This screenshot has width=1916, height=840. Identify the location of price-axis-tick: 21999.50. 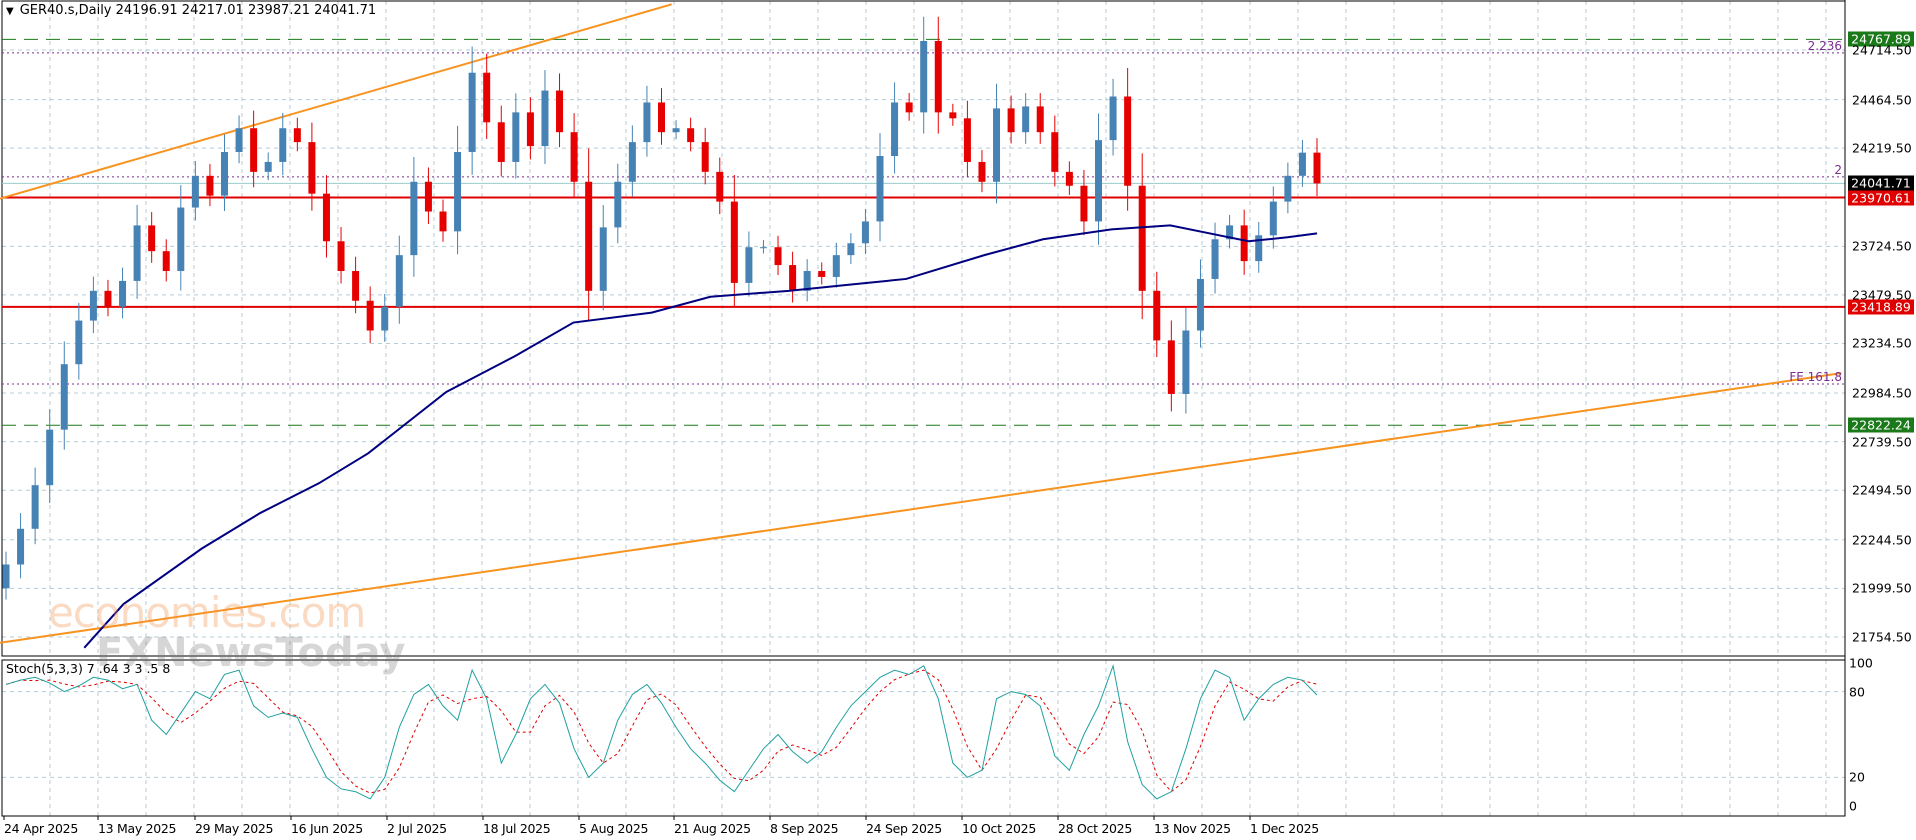
(1882, 588).